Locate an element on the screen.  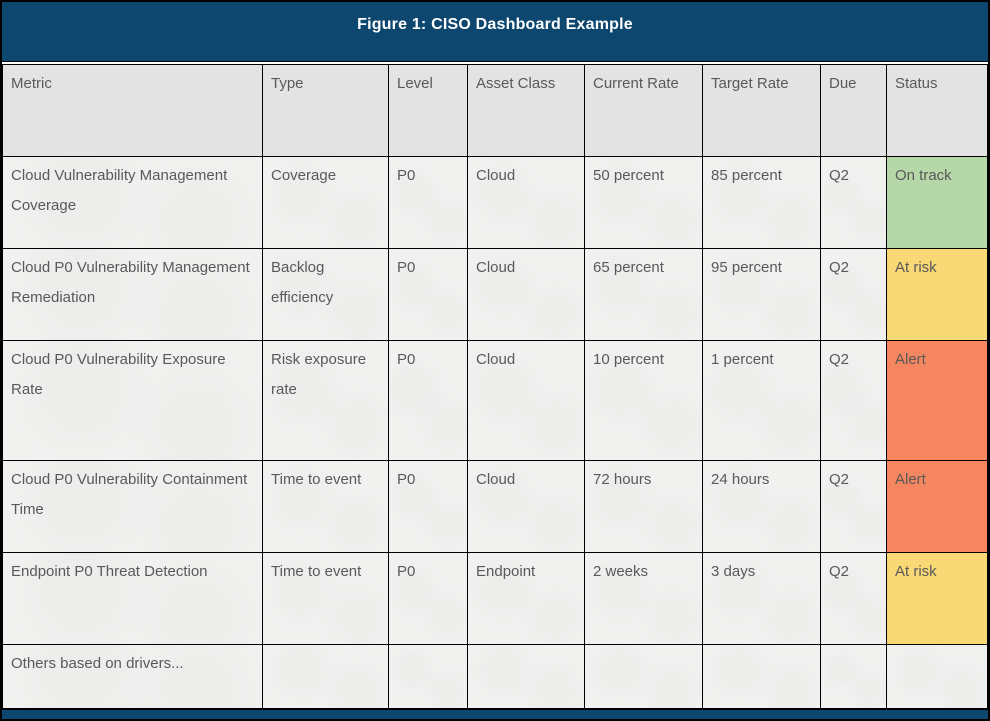
cell-target: 3 days is located at coordinates (761, 598).